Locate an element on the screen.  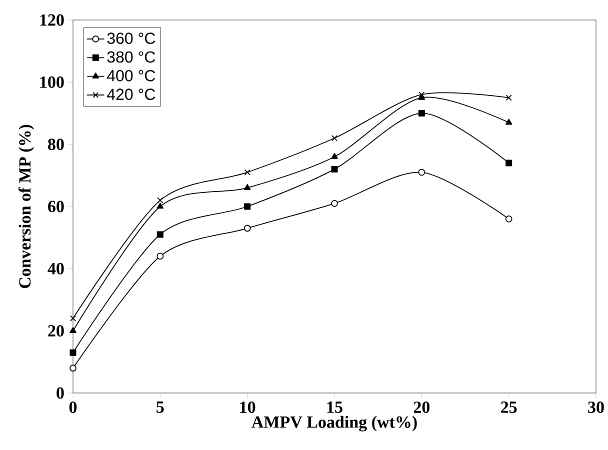
y-axis-title: Conversion of MP (%) is located at coordinates (26, 206).